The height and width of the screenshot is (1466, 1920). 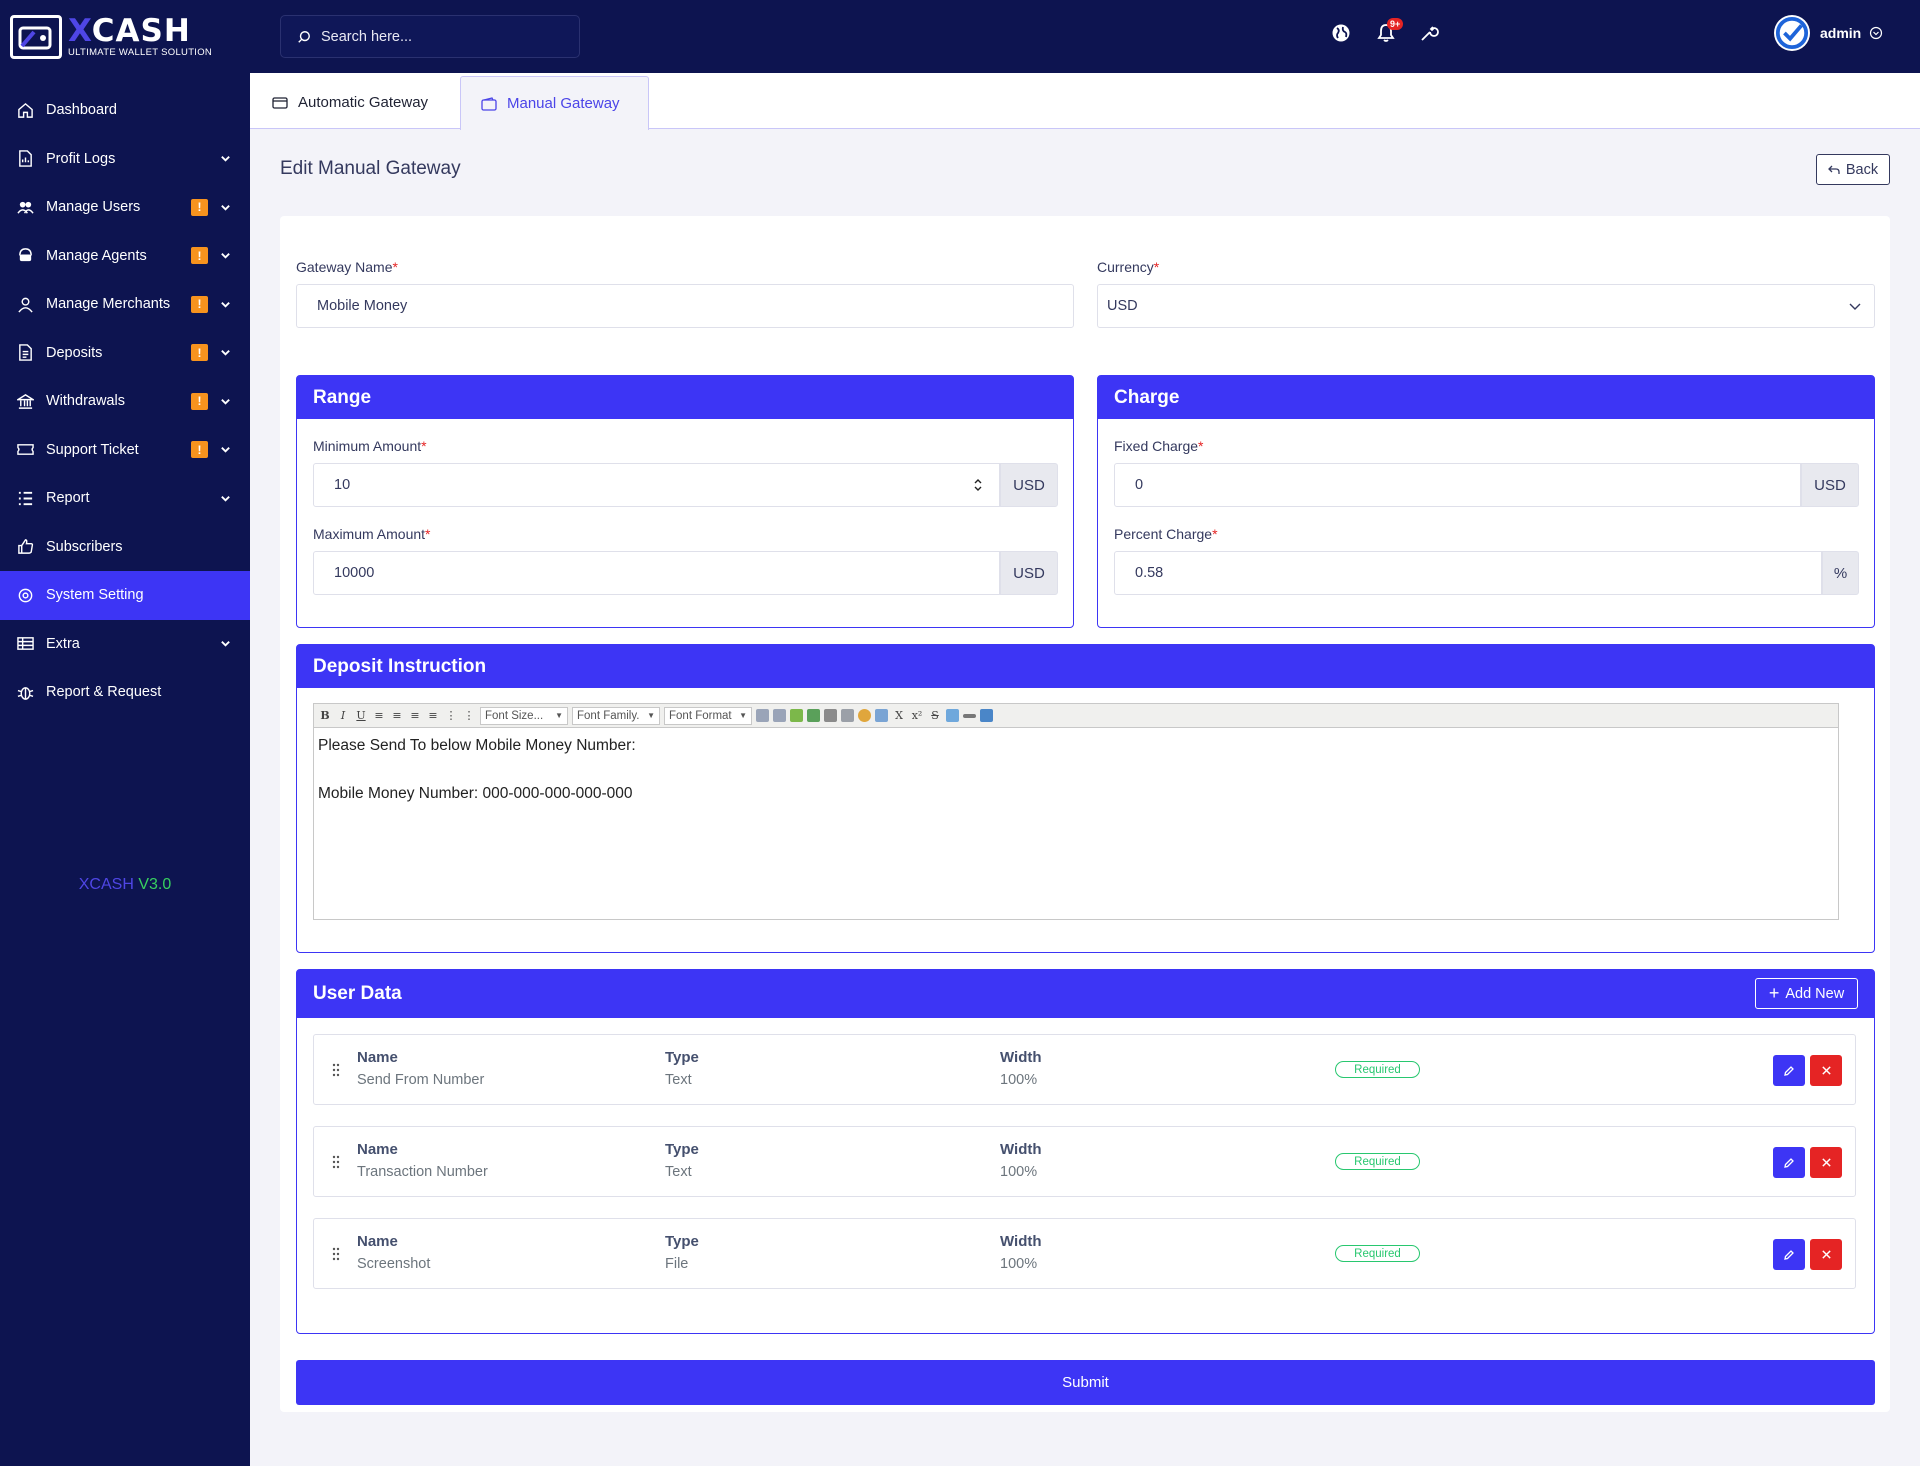 What do you see at coordinates (433, 715) in the screenshot?
I see `align-justify-icon: ≡` at bounding box center [433, 715].